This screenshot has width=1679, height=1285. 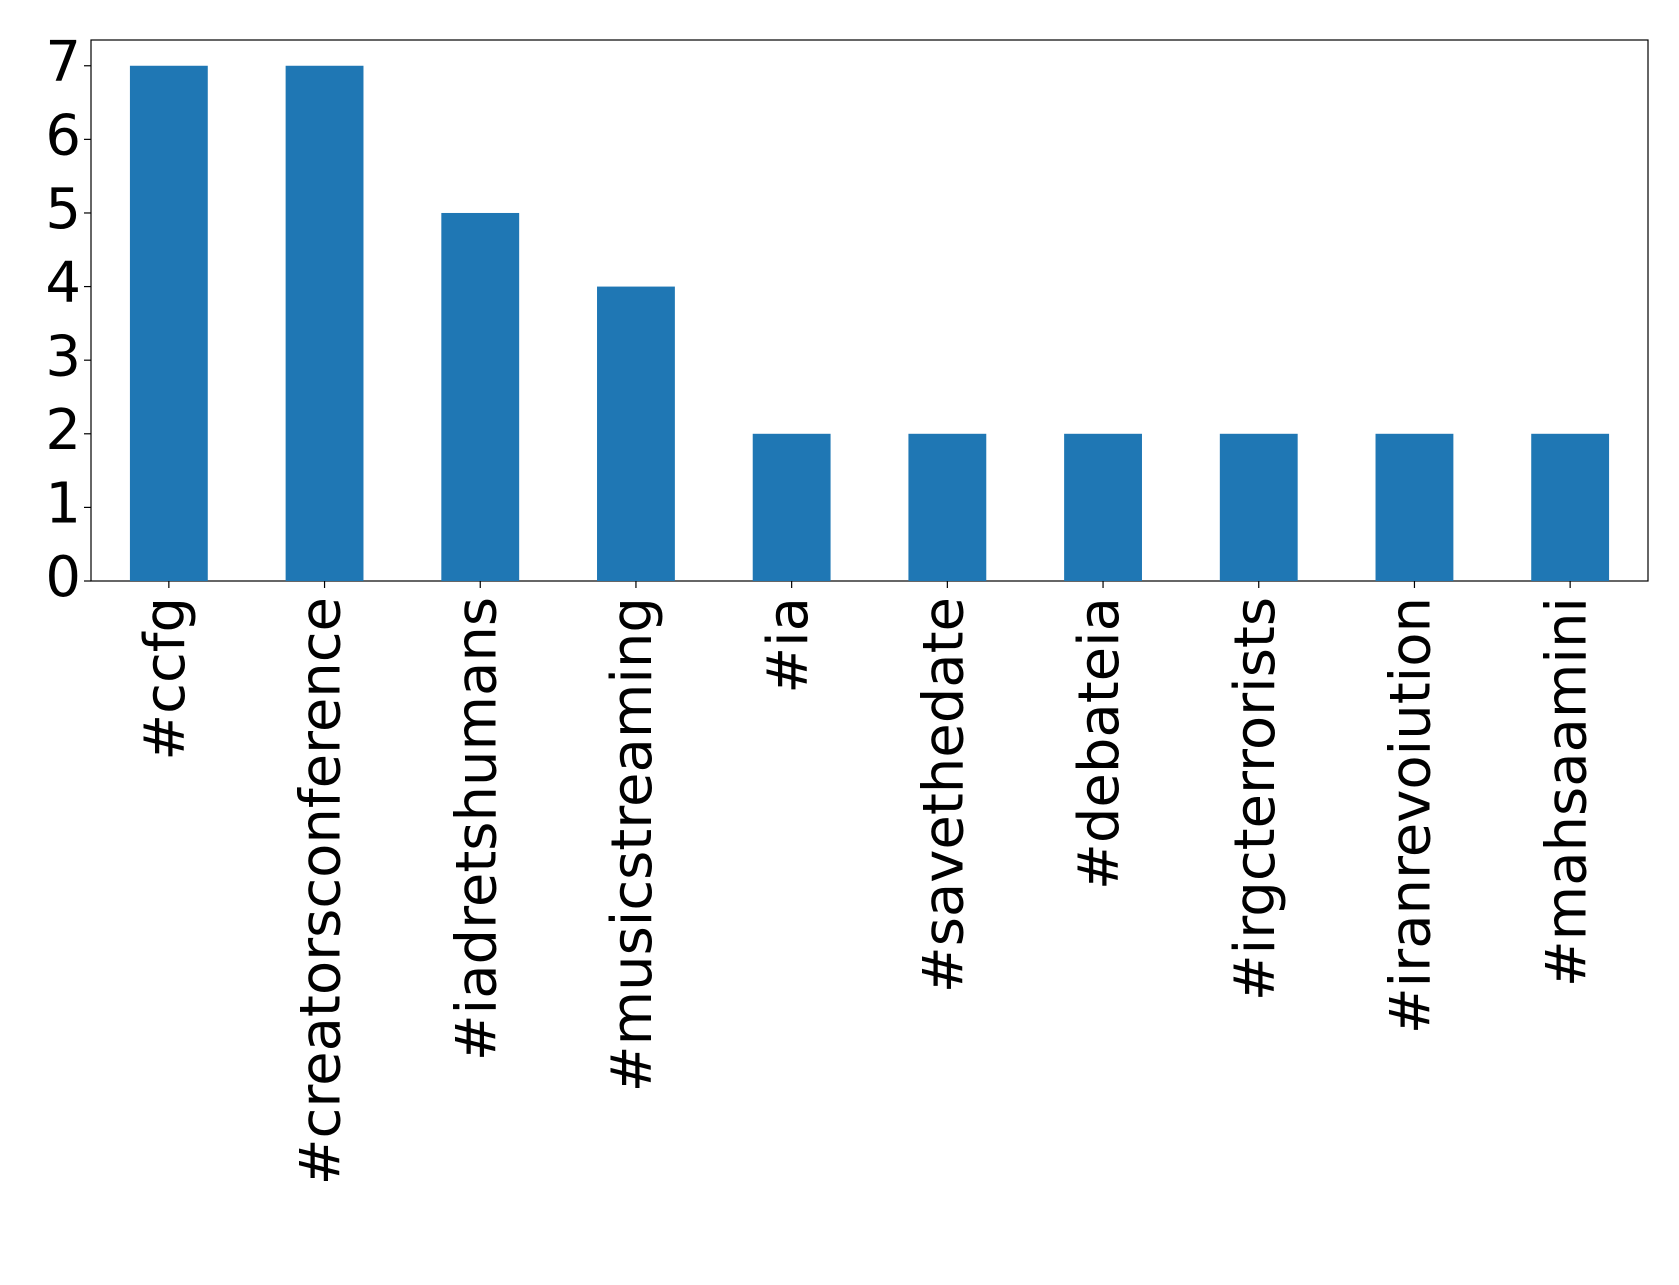 What do you see at coordinates (63, 136) in the screenshot?
I see `y-tick-label: 6` at bounding box center [63, 136].